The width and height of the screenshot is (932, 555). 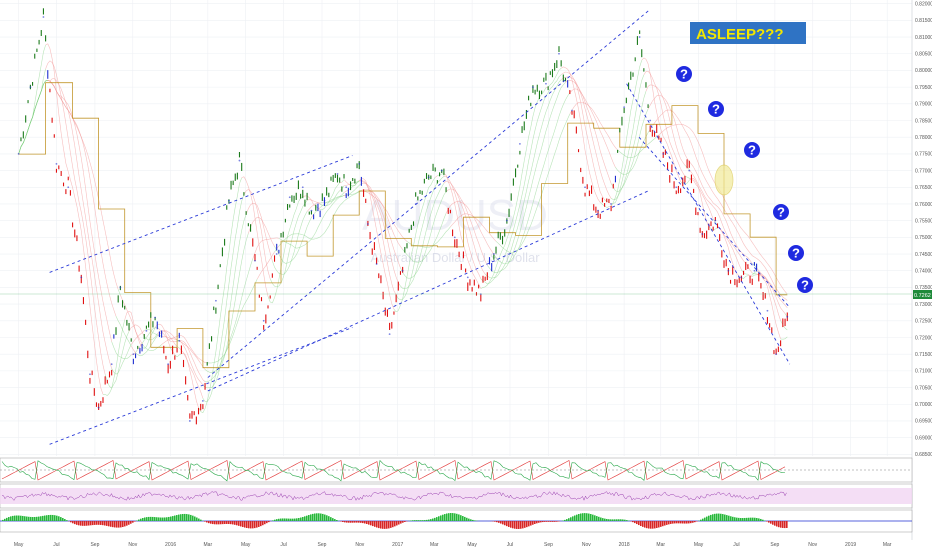 I want to click on x-tick-label: Sep, so click(x=322, y=545).